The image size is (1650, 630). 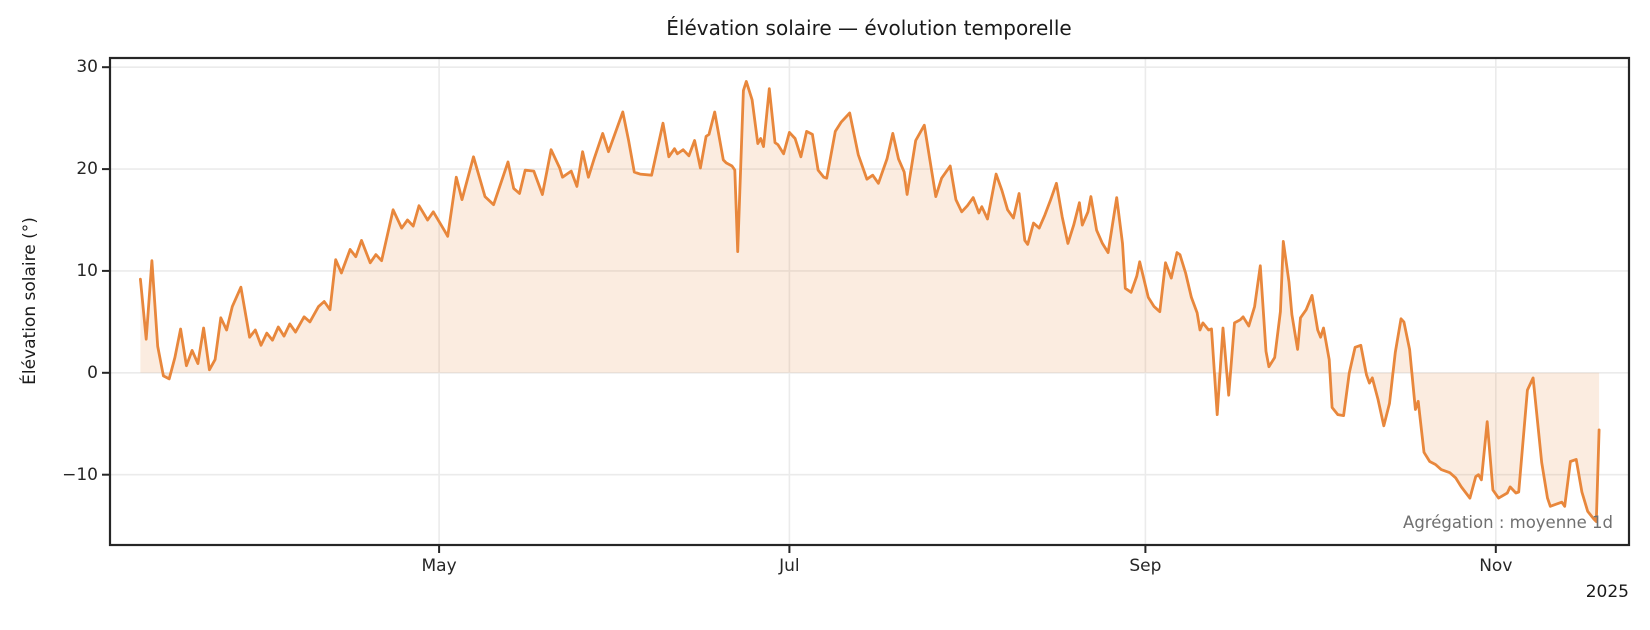 I want to click on x-tick-label: Nov, so click(x=1496, y=566).